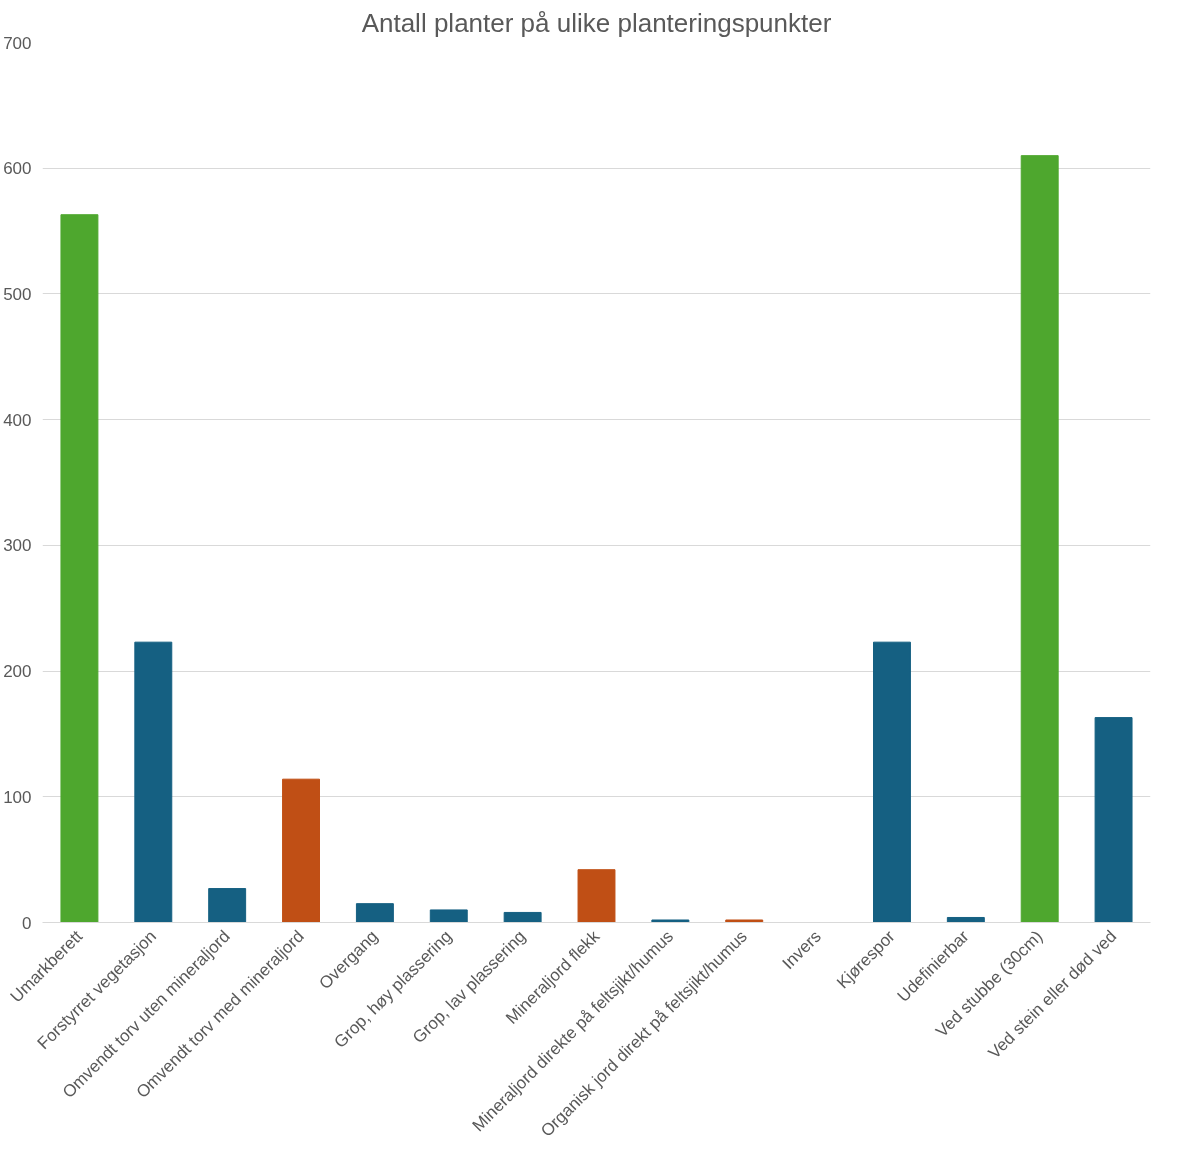 The width and height of the screenshot is (1204, 1176). Describe the element at coordinates (17, 797) in the screenshot. I see `y-tick-label: 100` at that location.